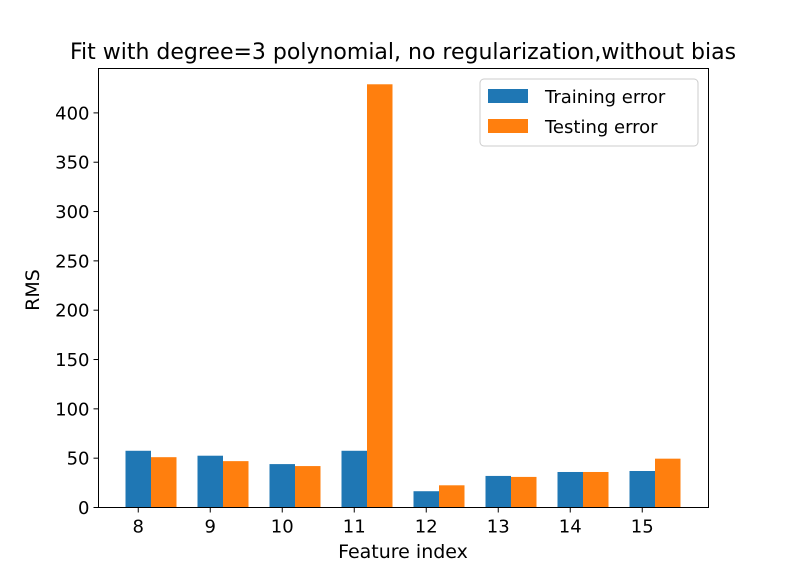 Image resolution: width=787 pixels, height=570 pixels. Describe the element at coordinates (601, 127) in the screenshot. I see `legend-label-testing: Testing error` at that location.